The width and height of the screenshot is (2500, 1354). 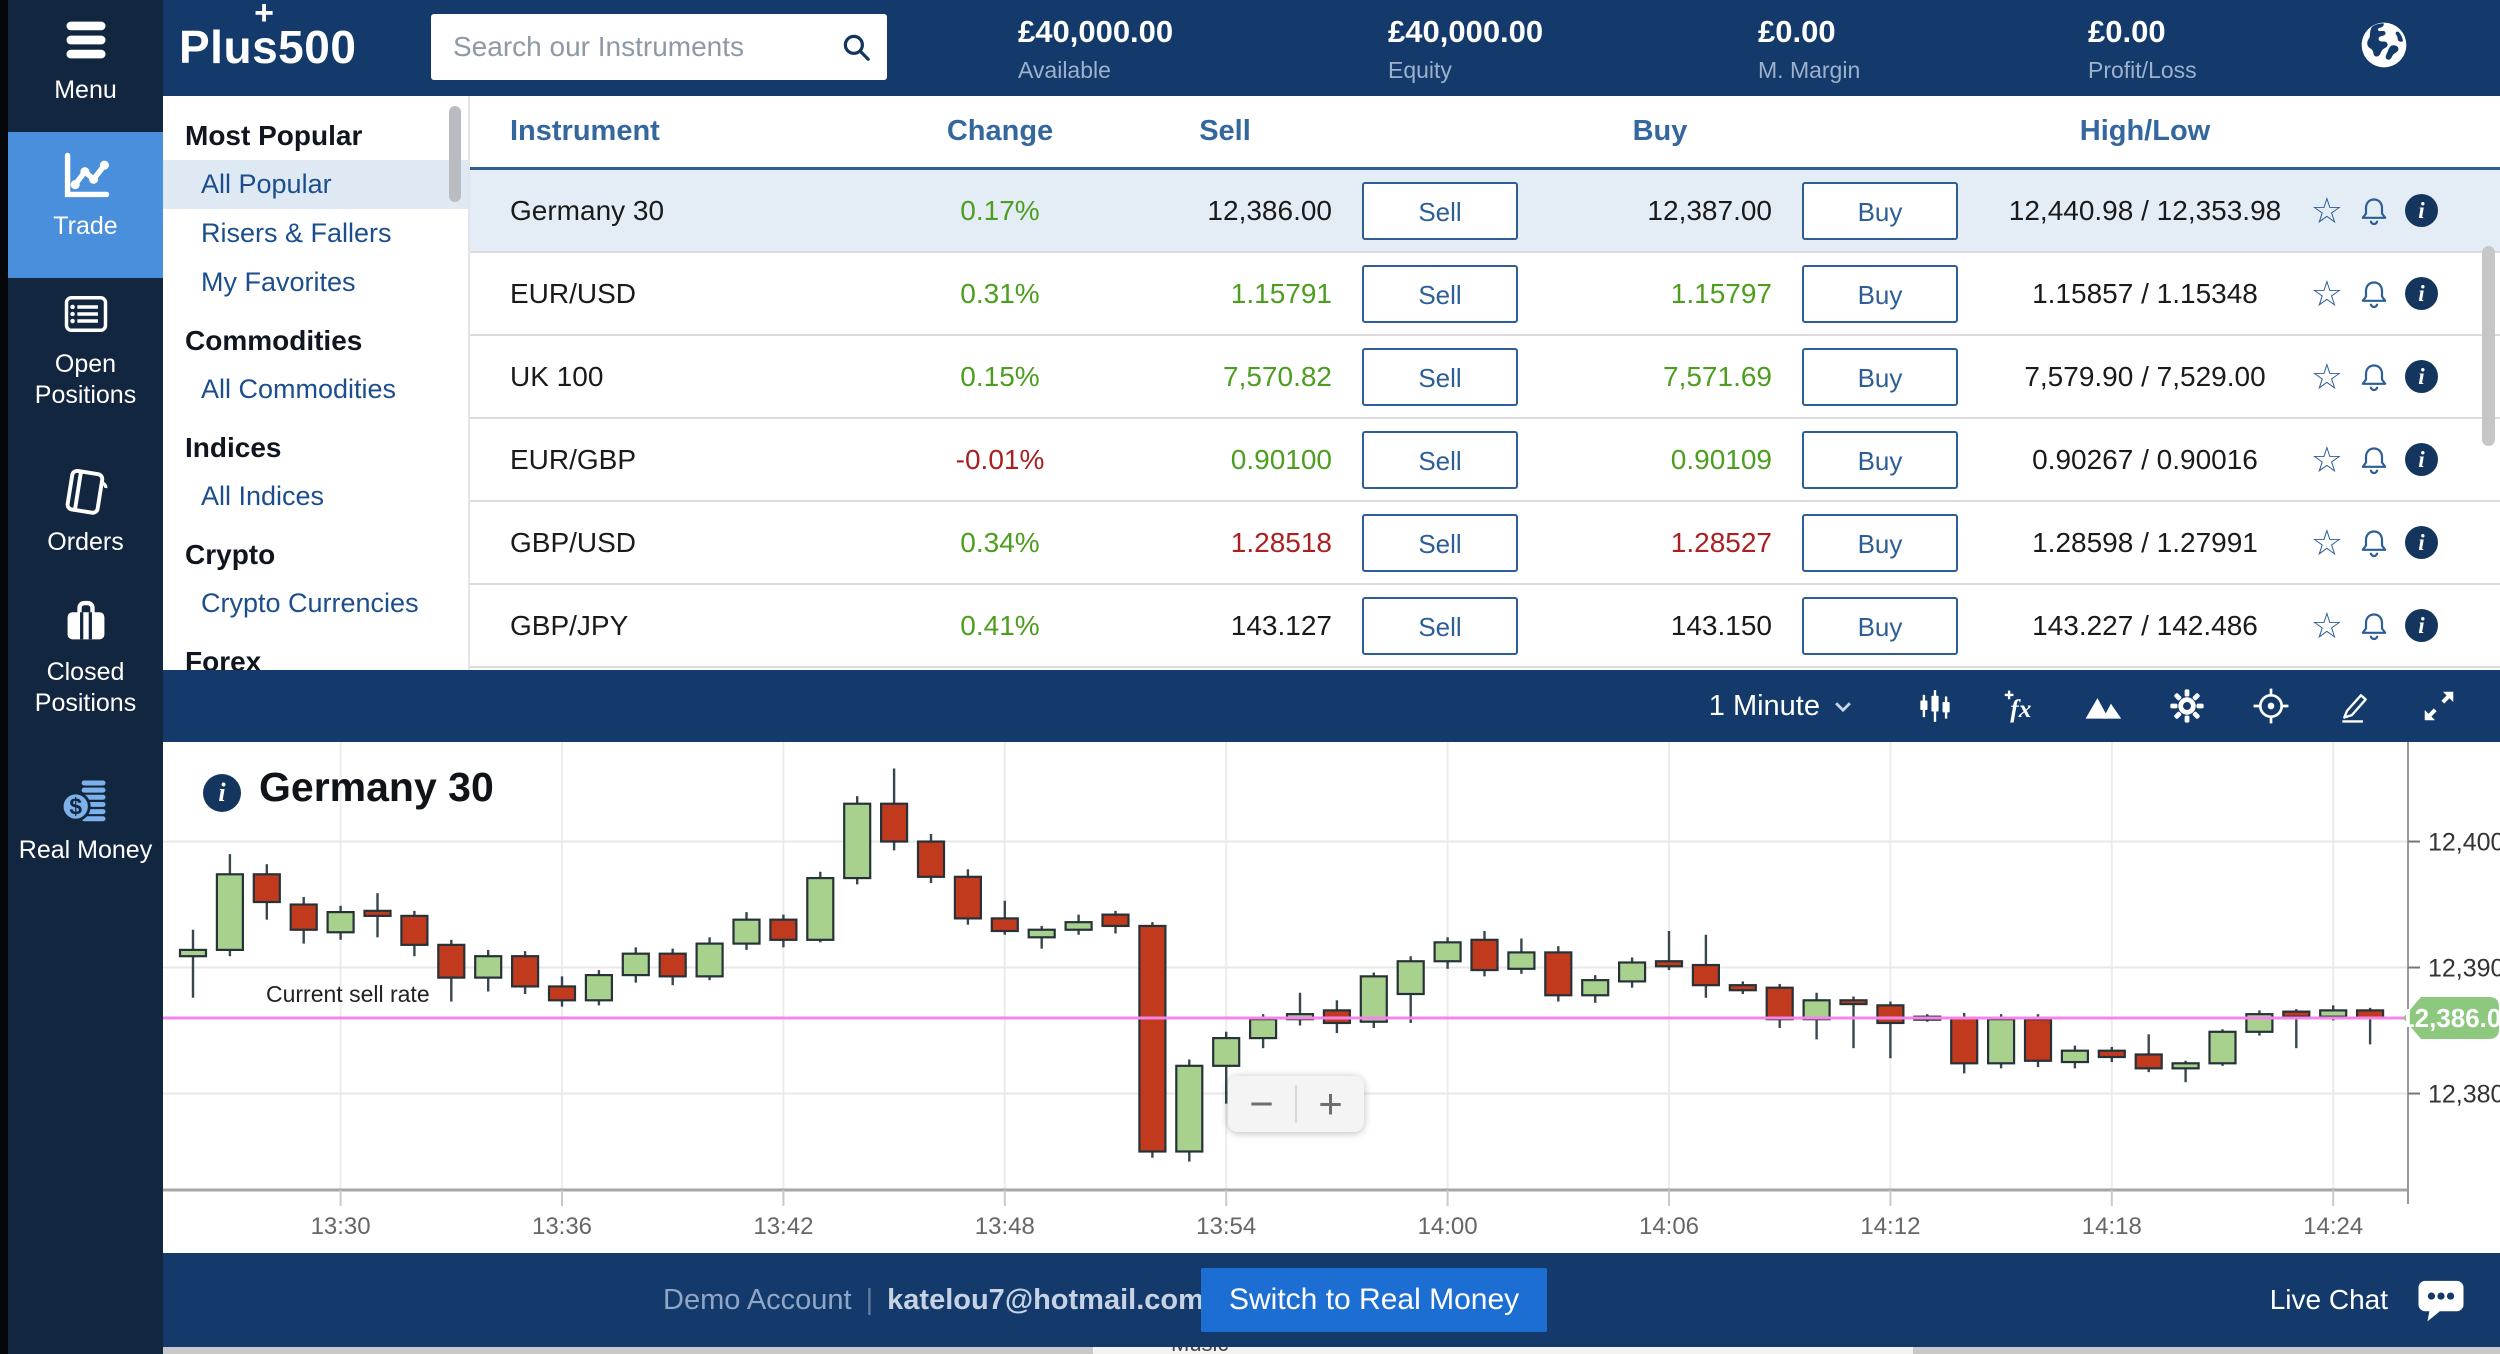 What do you see at coordinates (2328, 1299) in the screenshot?
I see `live-chat-label: Live Chat` at bounding box center [2328, 1299].